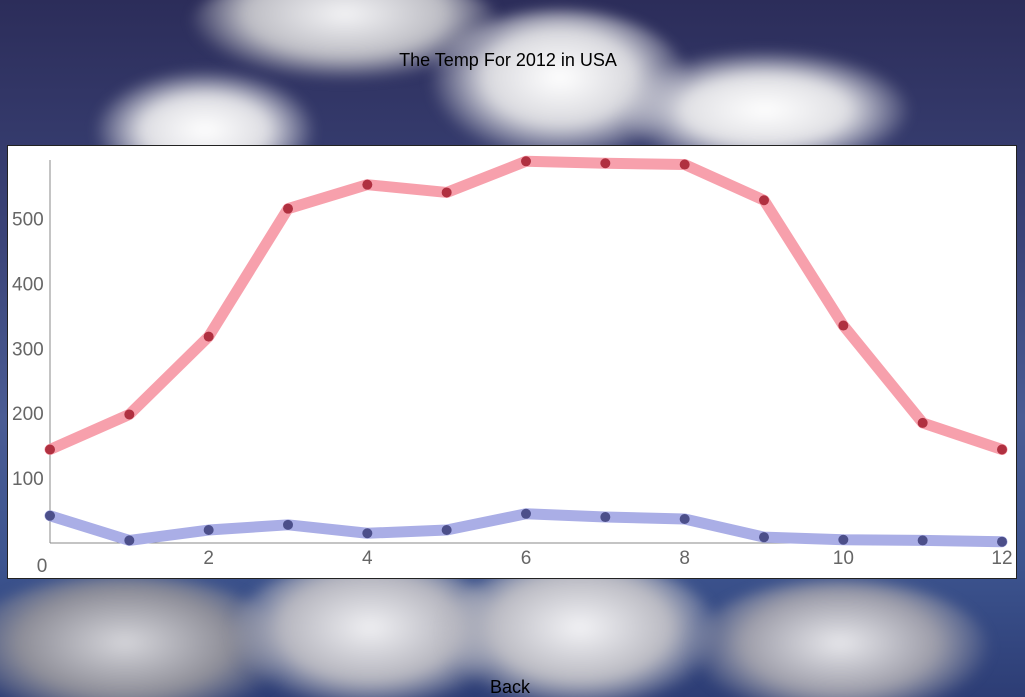  What do you see at coordinates (510, 686) in the screenshot?
I see `back-button: Back` at bounding box center [510, 686].